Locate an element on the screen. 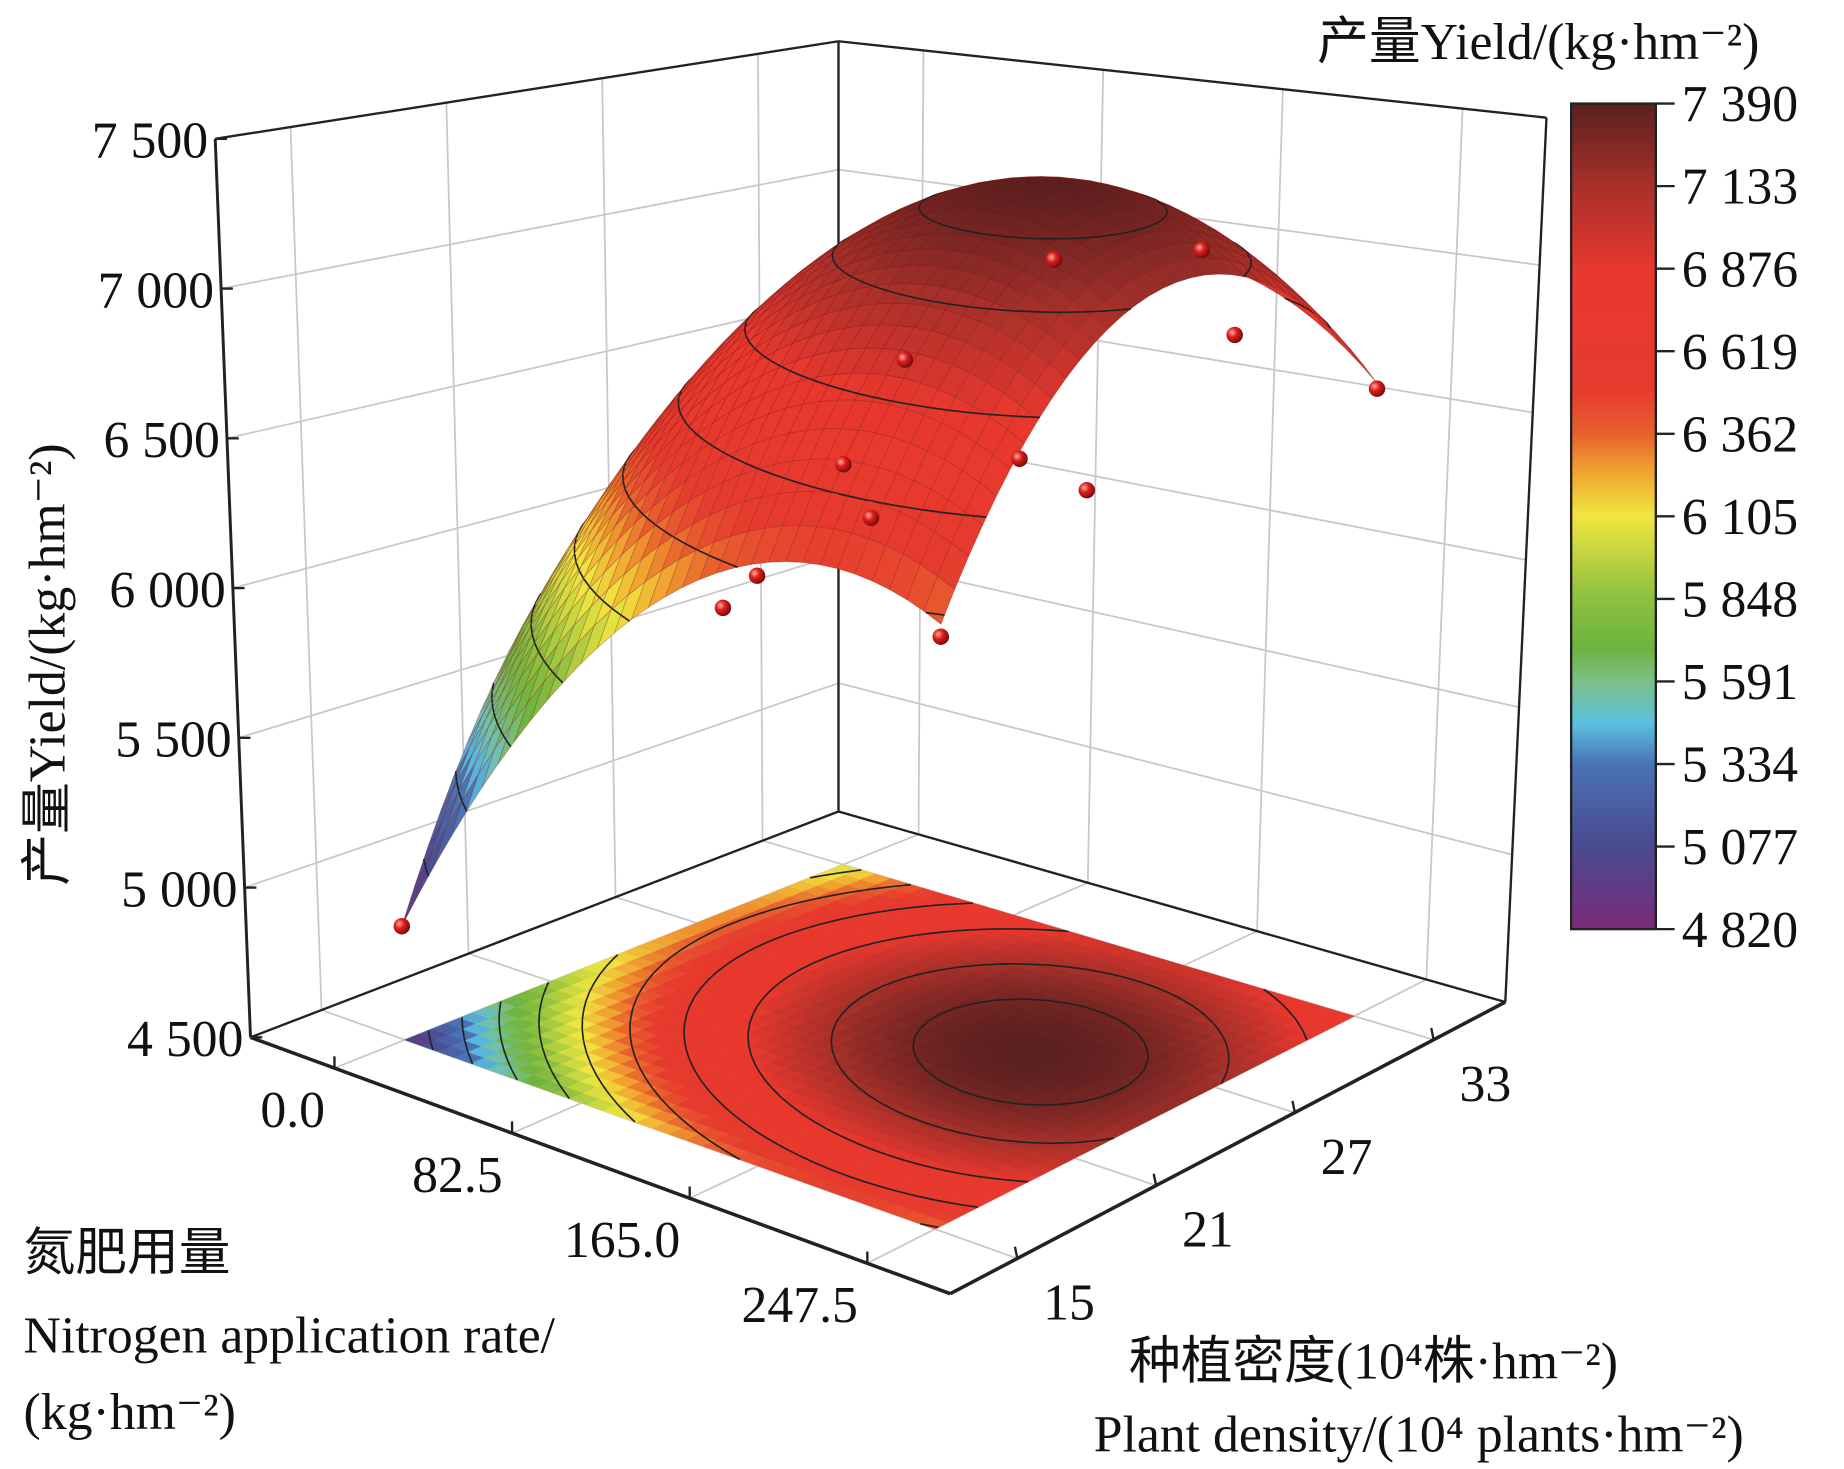 The width and height of the screenshot is (1844, 1469). y-tick is located at coordinates (1016, 1252).